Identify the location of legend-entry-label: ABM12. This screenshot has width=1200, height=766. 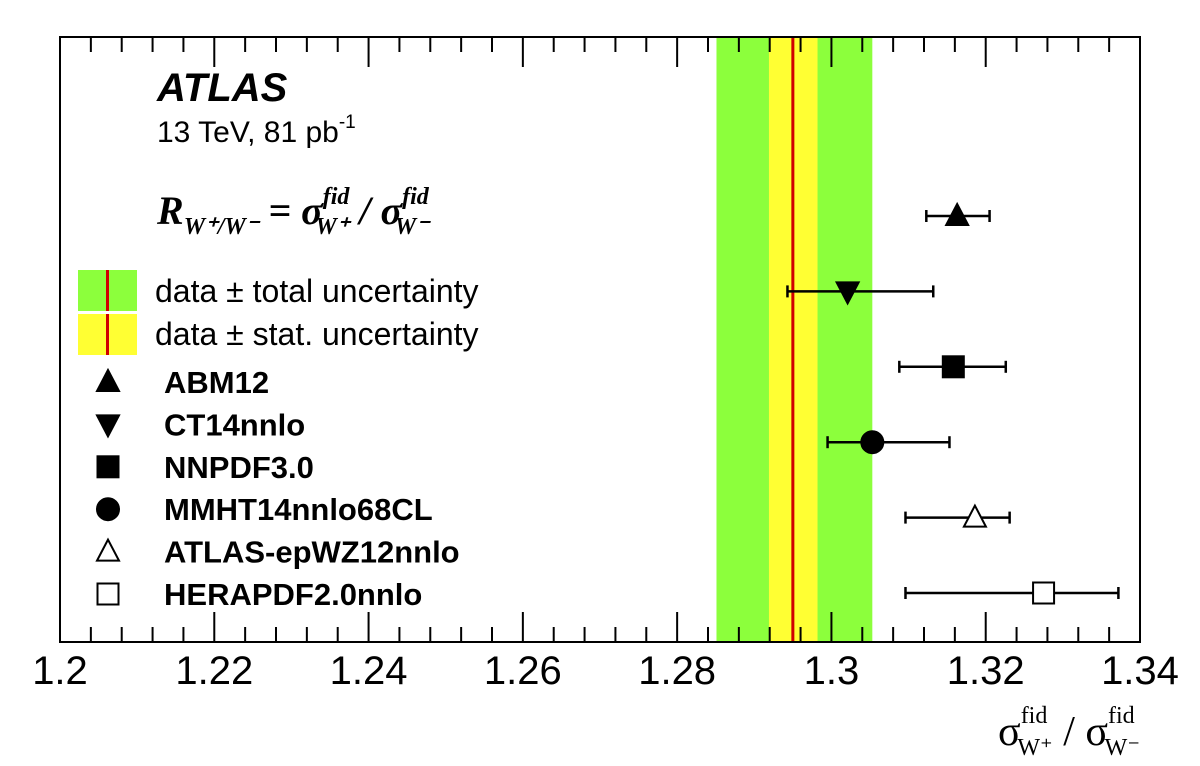
(216, 382).